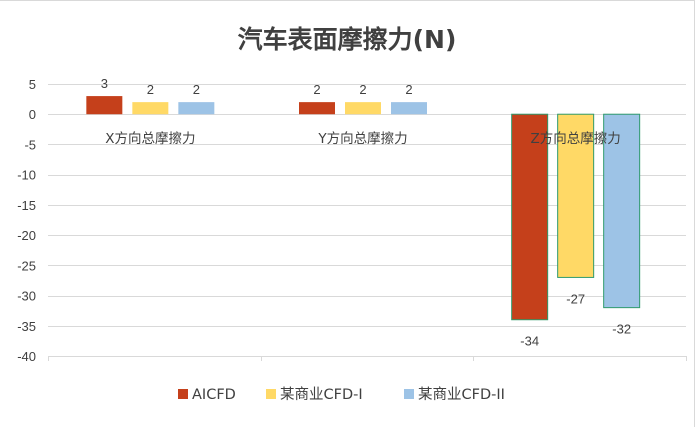 Image resolution: width=695 pixels, height=427 pixels. What do you see at coordinates (321, 394) in the screenshot?
I see `legend-label: 某商业CFD-I` at bounding box center [321, 394].